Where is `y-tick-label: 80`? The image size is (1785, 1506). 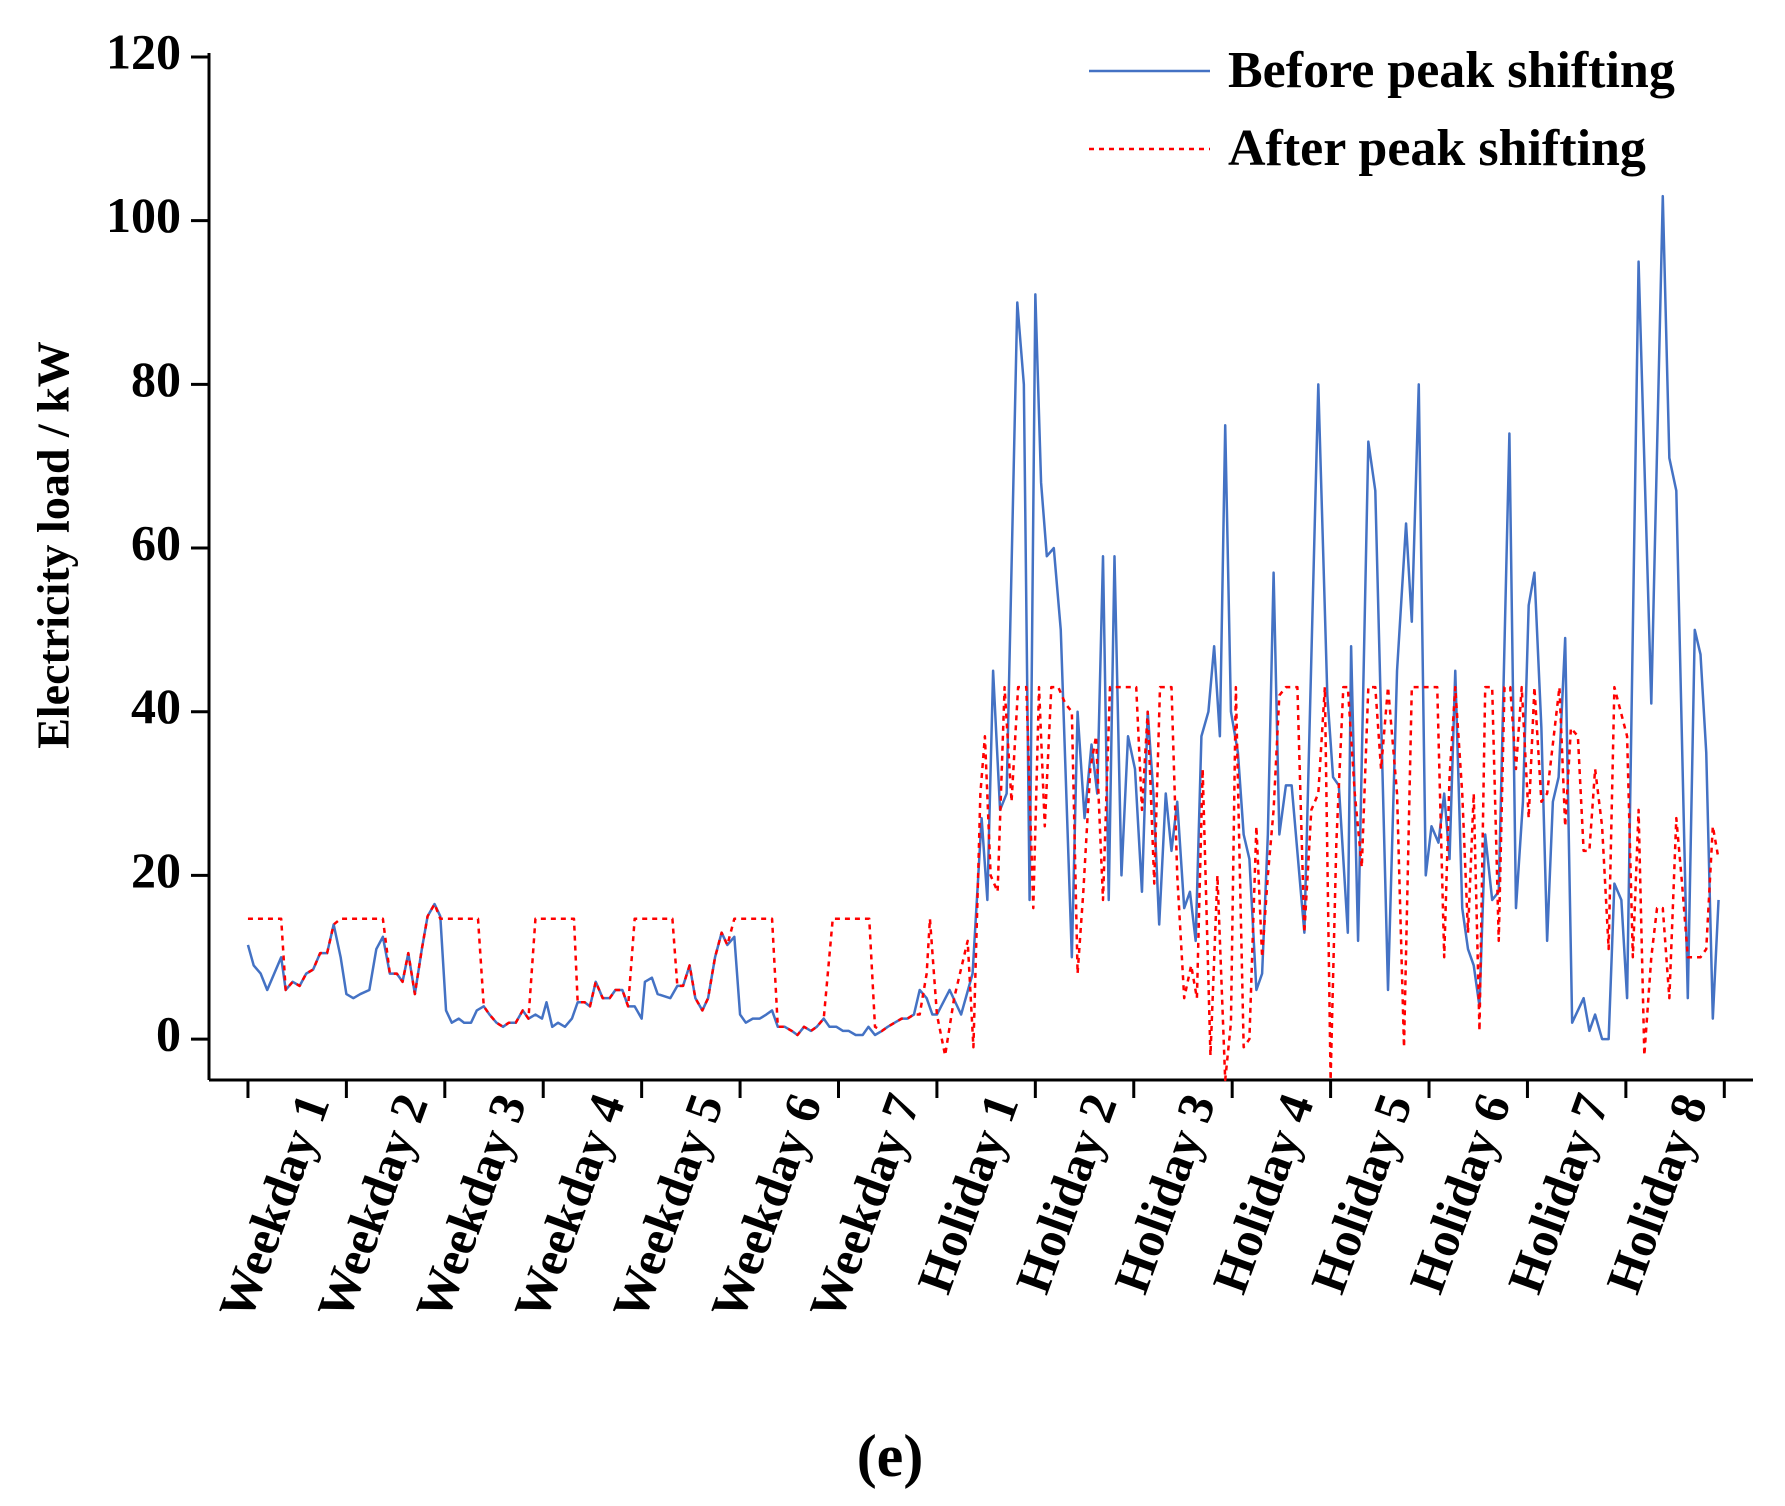
y-tick-label: 80 is located at coordinates (156, 379).